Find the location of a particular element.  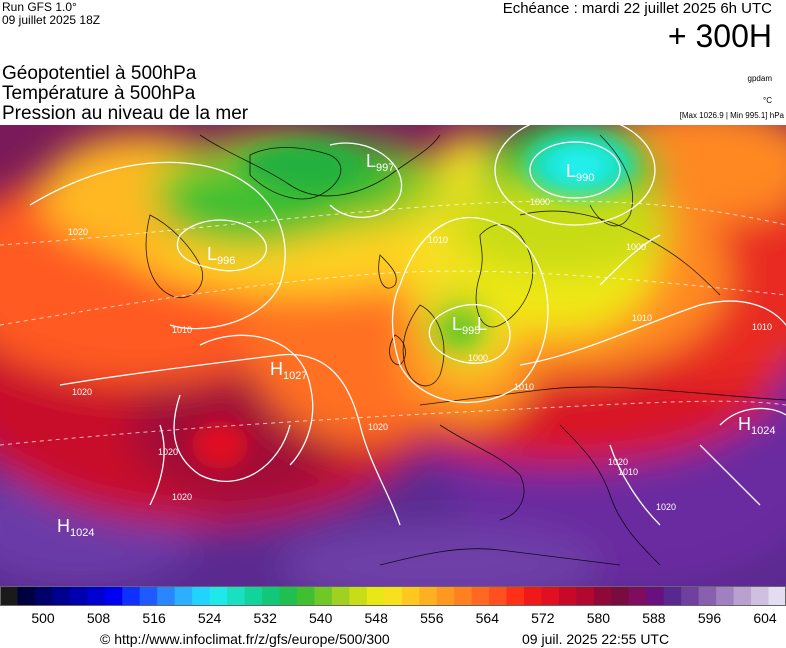

legend-tick-label: 564 is located at coordinates (487, 618).